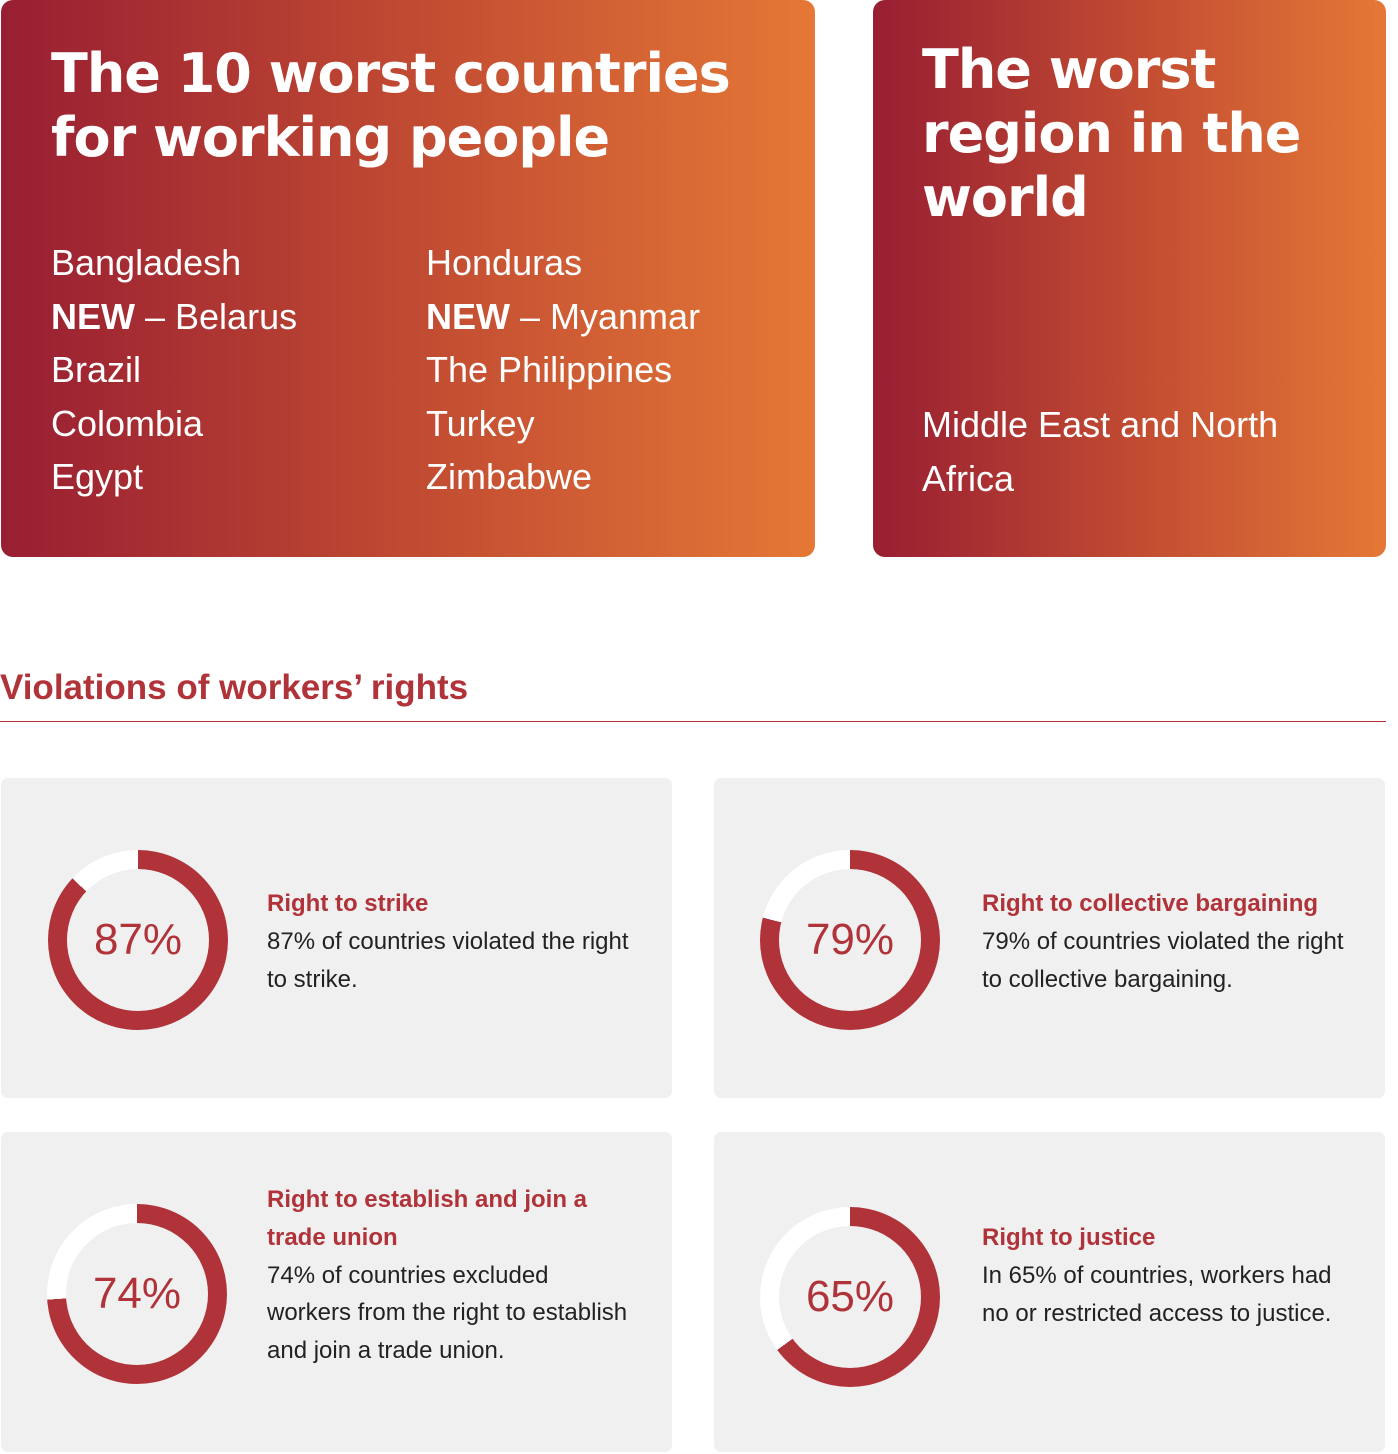  Describe the element at coordinates (1069, 1237) in the screenshot. I see `card-title: Right to justice` at that location.